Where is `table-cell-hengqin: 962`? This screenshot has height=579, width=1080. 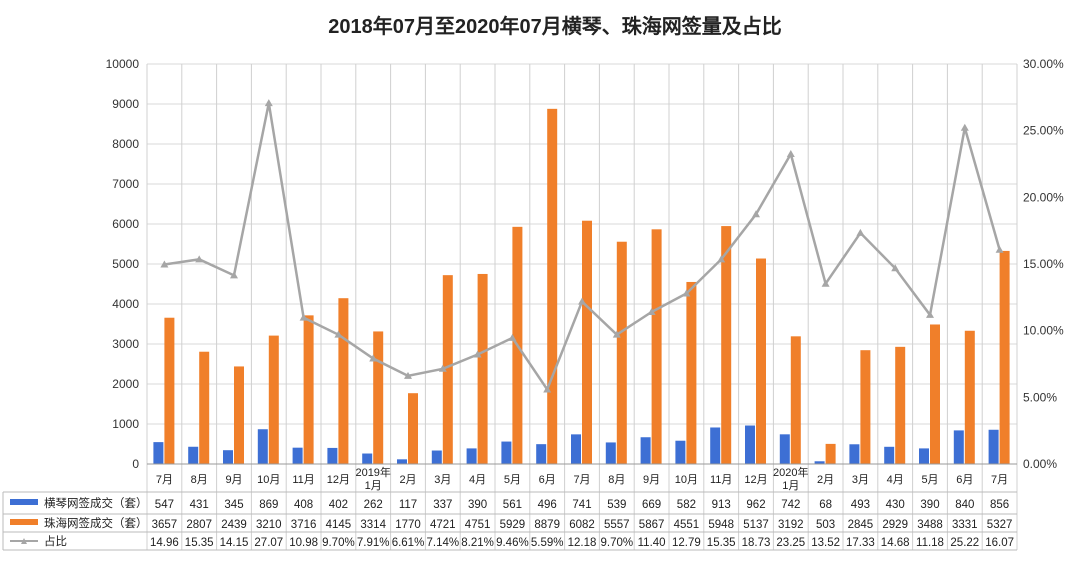
table-cell-hengqin: 962 is located at coordinates (755, 505).